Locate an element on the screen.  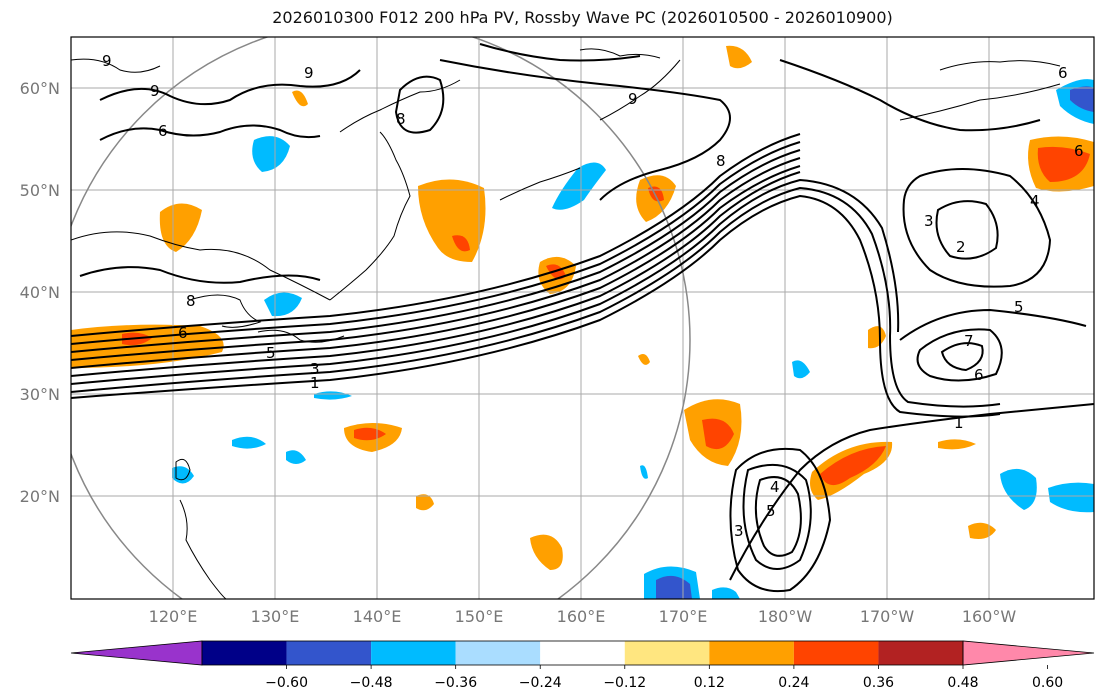
colorbar-extend-min is located at coordinates (136, 653).